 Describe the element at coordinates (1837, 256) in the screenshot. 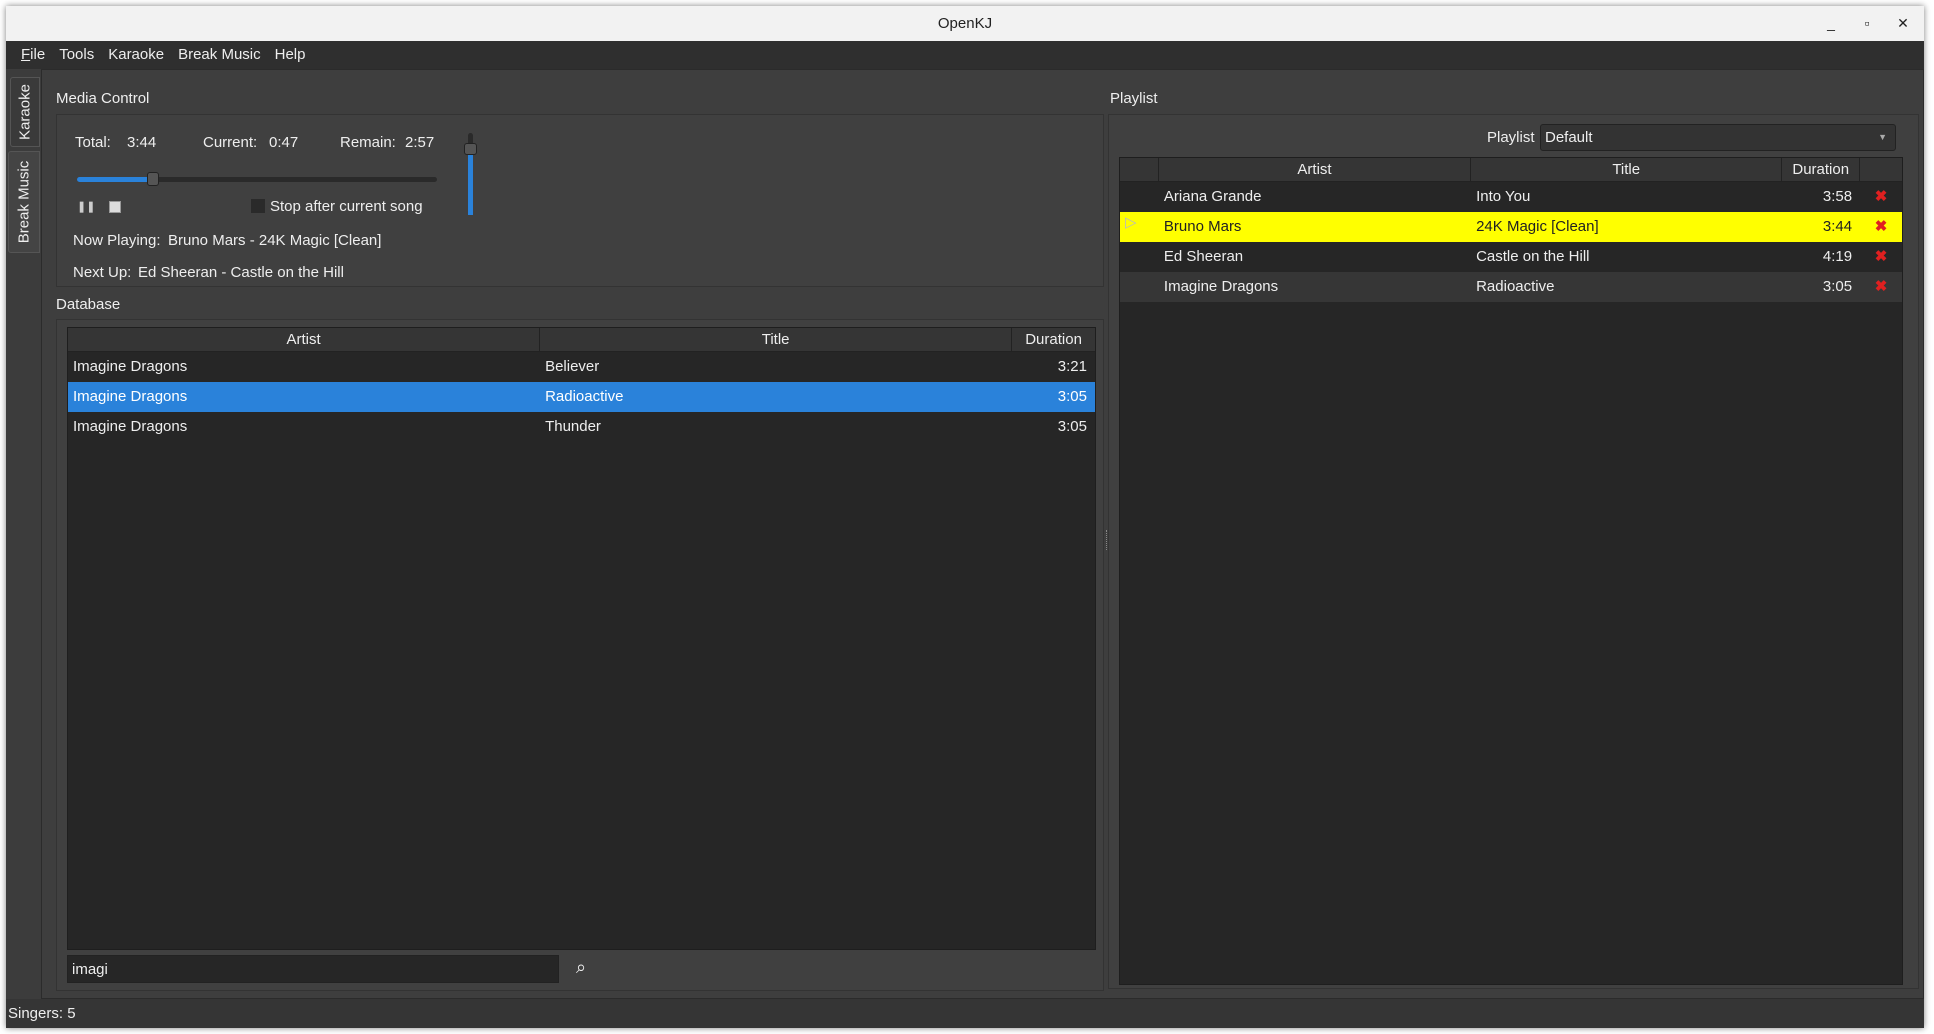

I see `pl-cell-duration: 4:19` at that location.